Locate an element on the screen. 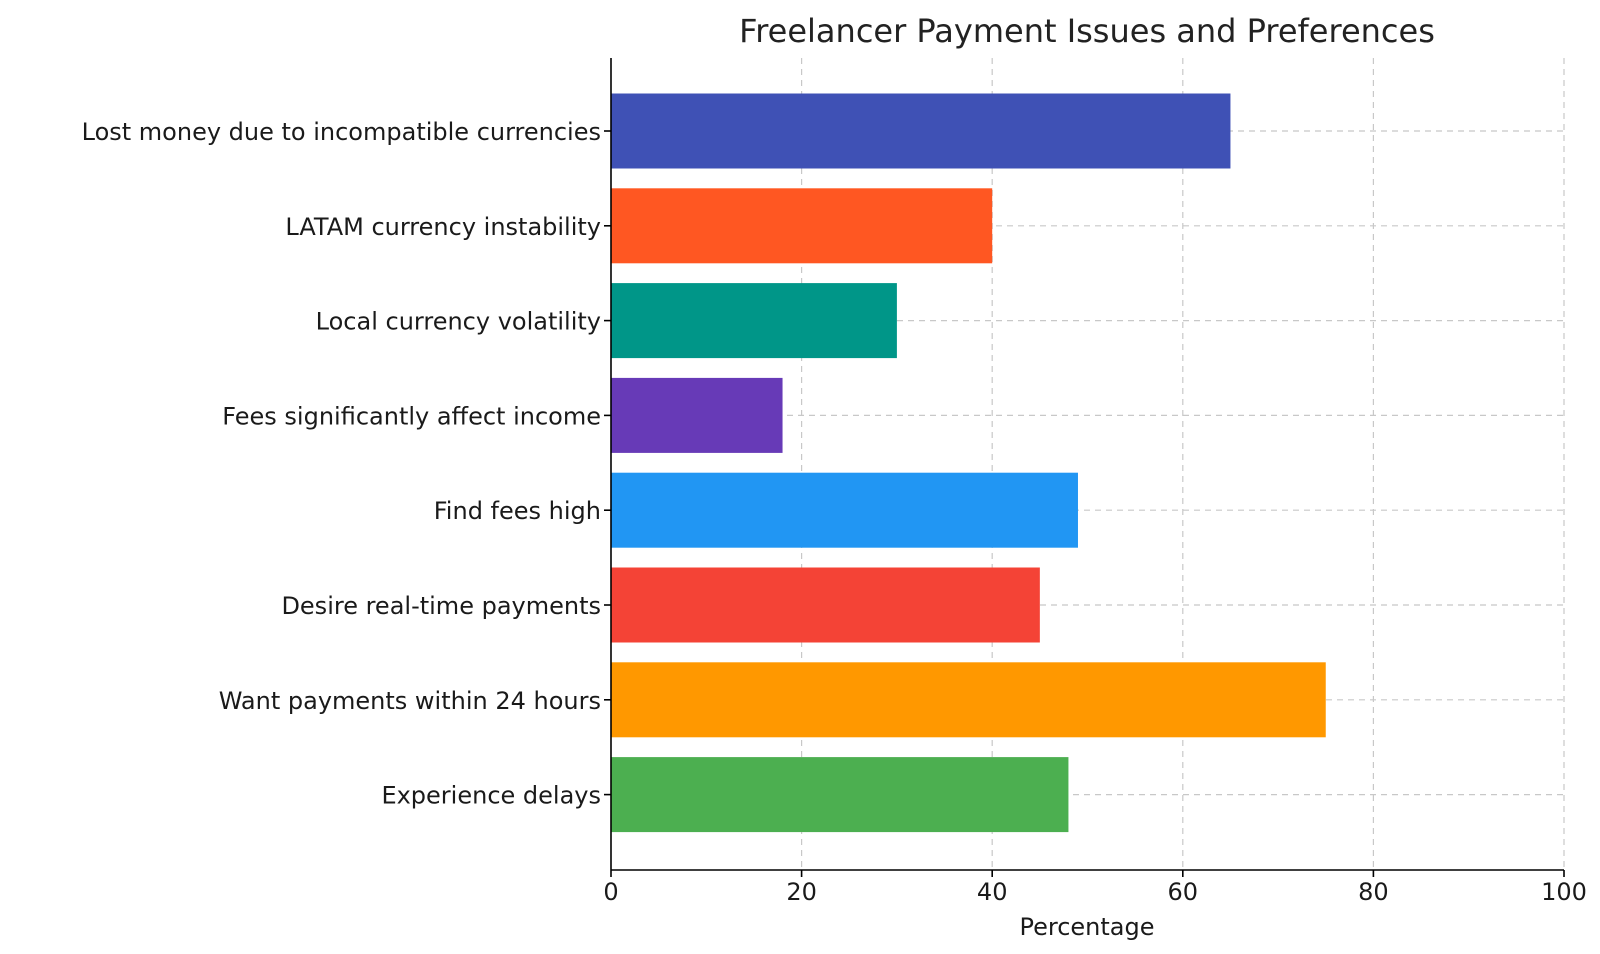  category-label: Fees significantly affect income is located at coordinates (411, 416).